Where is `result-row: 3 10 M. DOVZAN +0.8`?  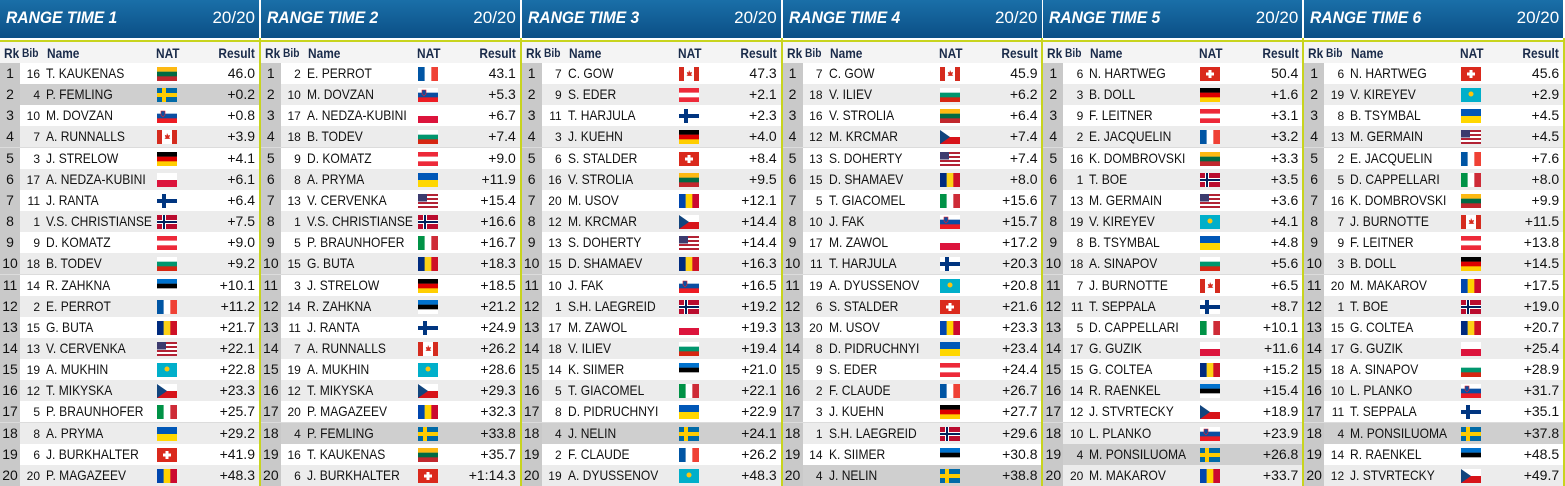 result-row: 3 10 M. DOVZAN +0.8 is located at coordinates (129, 116).